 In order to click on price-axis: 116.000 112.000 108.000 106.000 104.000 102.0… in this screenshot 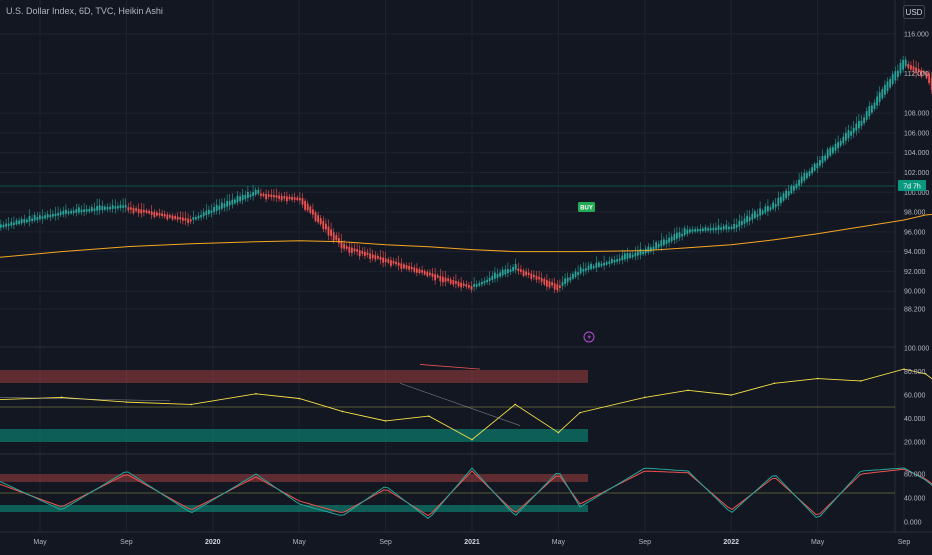, I will do `click(916, 279)`.